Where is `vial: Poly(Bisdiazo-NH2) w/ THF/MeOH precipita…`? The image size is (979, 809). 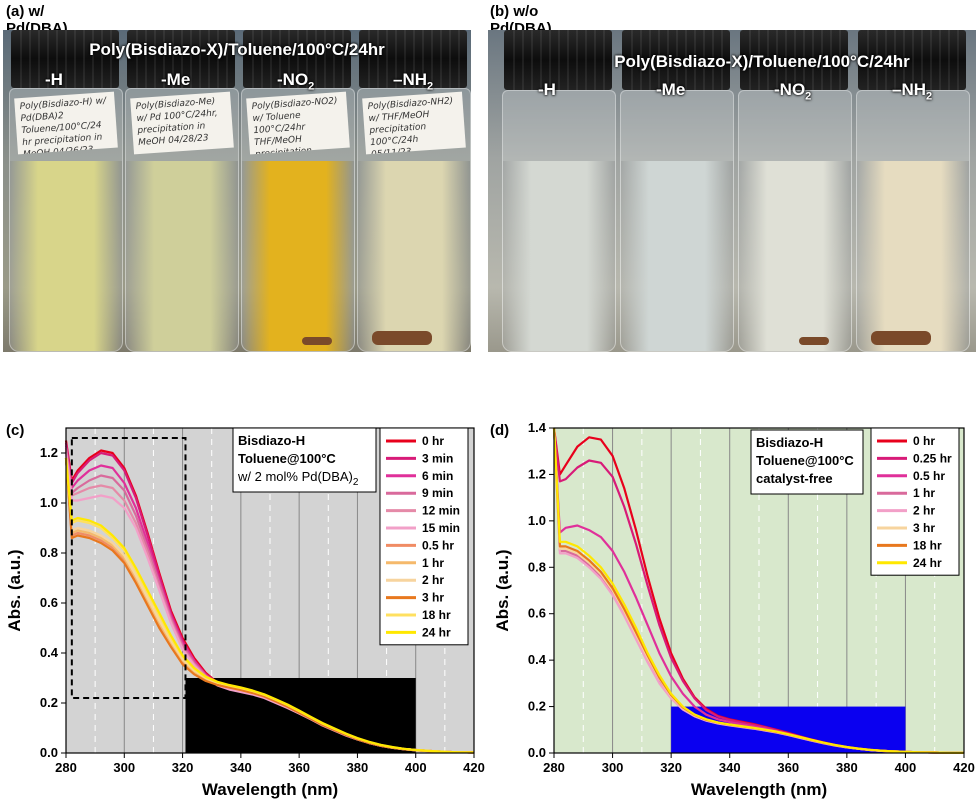 vial: Poly(Bisdiazo-NH2) w/ THF/MeOH precipita… is located at coordinates (414, 220).